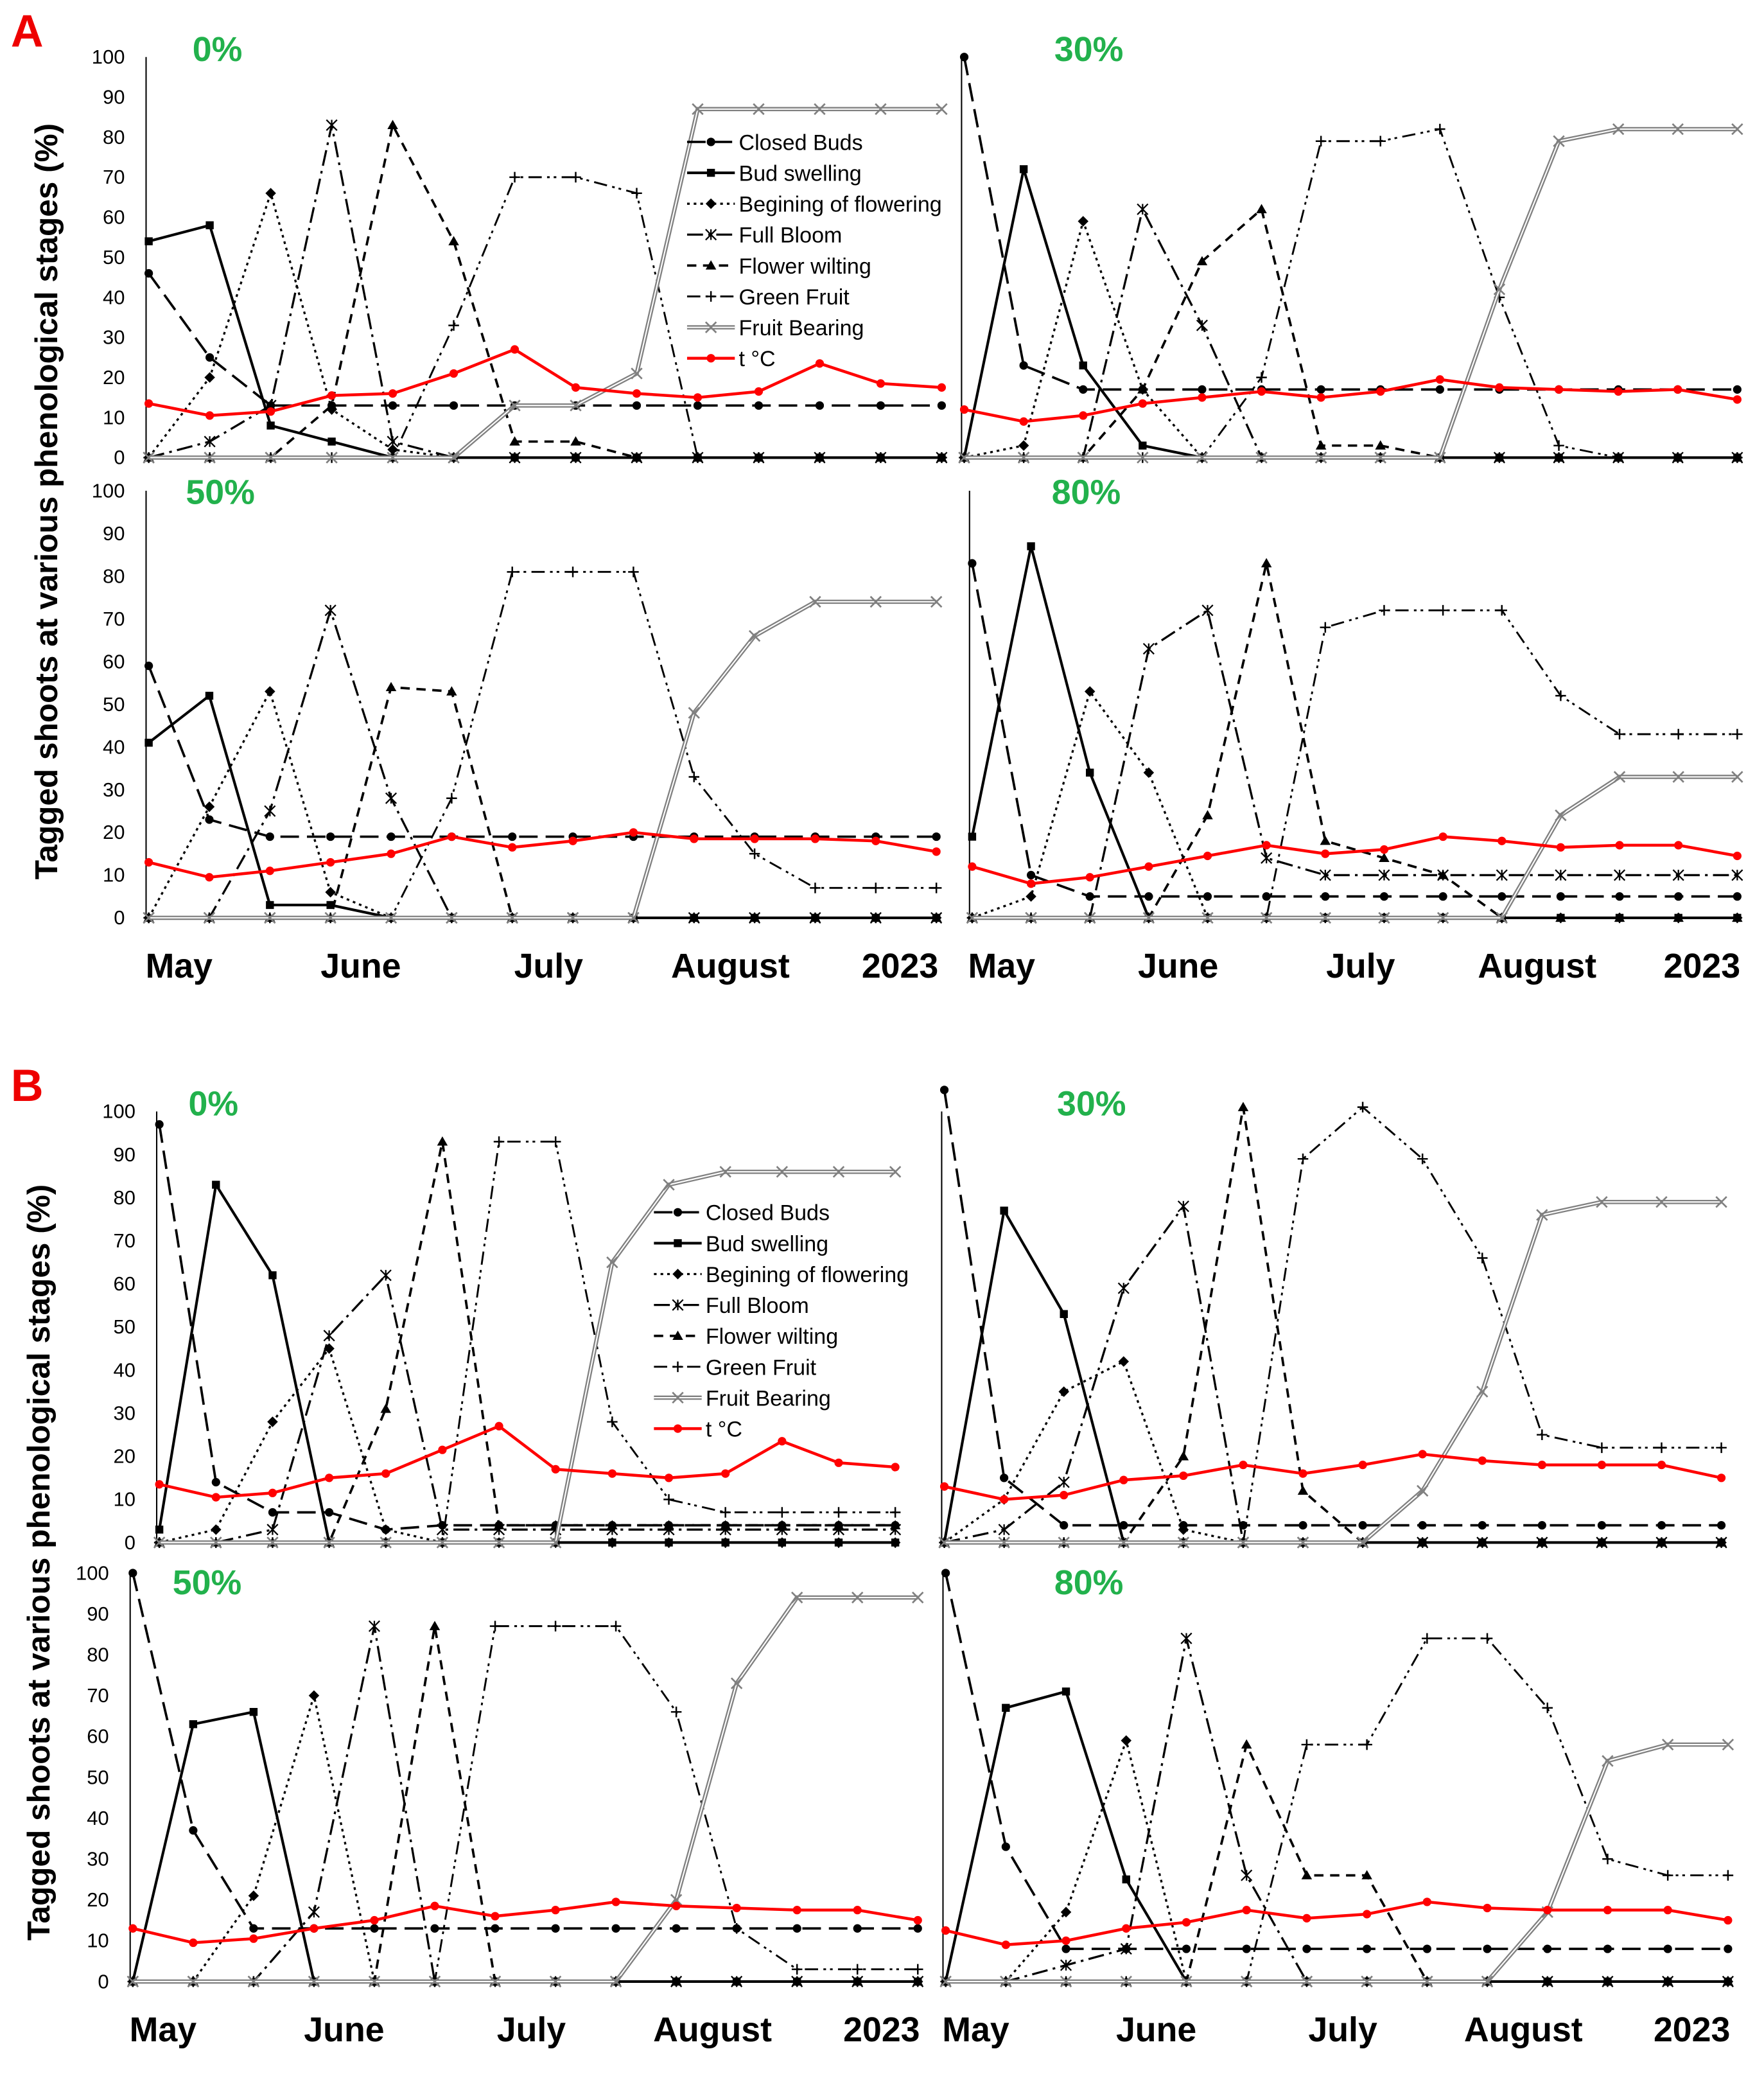  I want to click on series-green-fruit, so click(1333, 1325).